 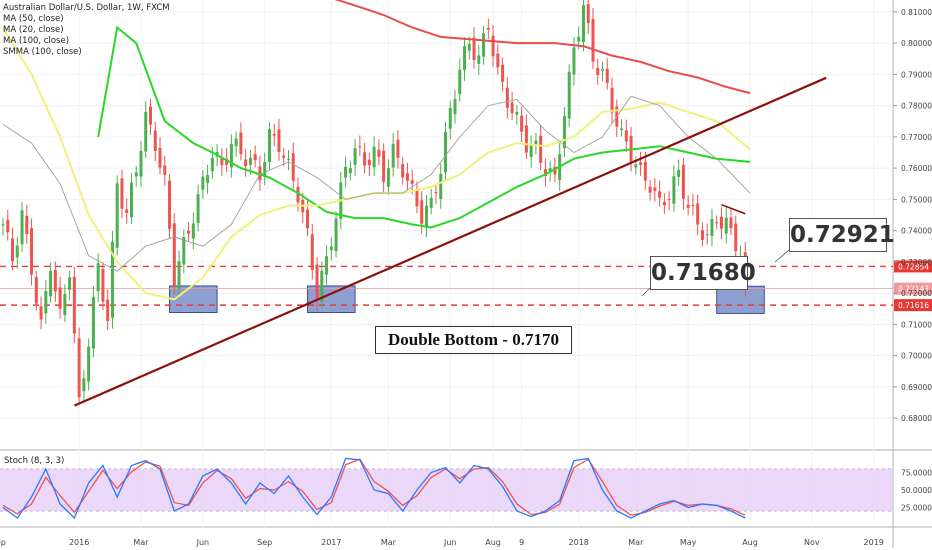 What do you see at coordinates (521, 542) in the screenshot?
I see `time-tick-label: 9` at bounding box center [521, 542].